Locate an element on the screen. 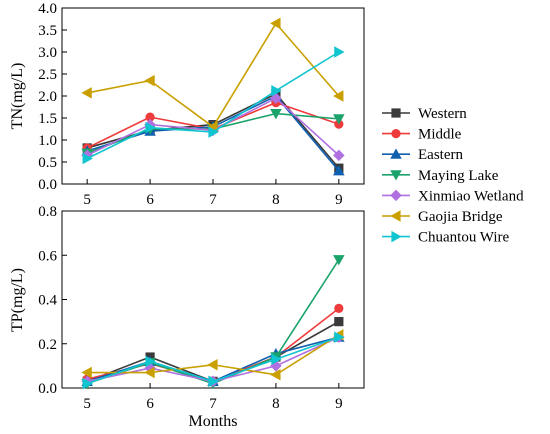  tn-ytick-label: 3.0 is located at coordinates (47, 53).